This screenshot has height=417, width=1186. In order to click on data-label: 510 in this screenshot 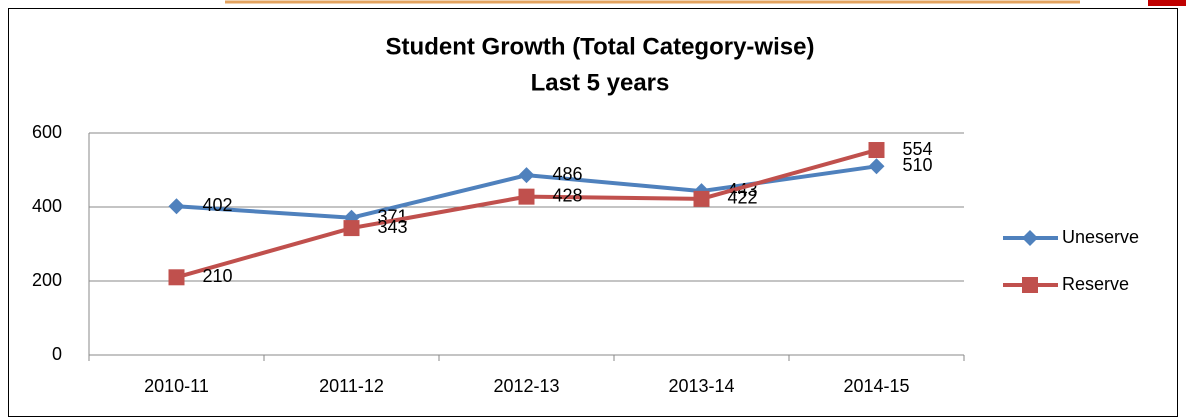, I will do `click(918, 165)`.